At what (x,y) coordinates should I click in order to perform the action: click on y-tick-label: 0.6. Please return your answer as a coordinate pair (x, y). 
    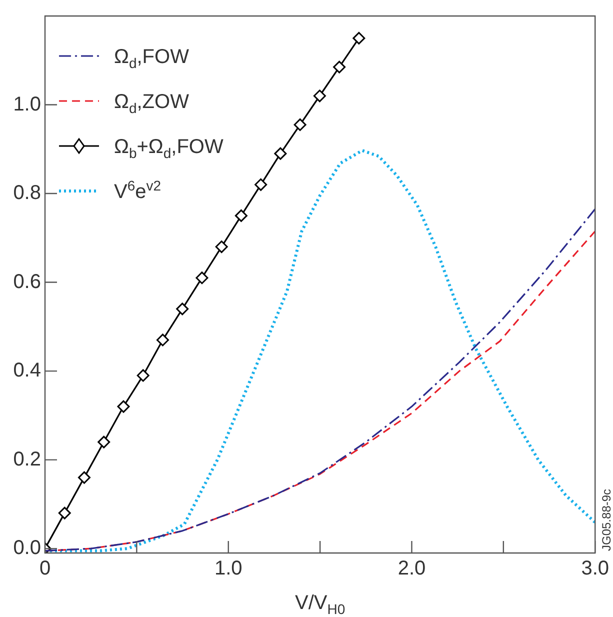
    Looking at the image, I should click on (27, 281).